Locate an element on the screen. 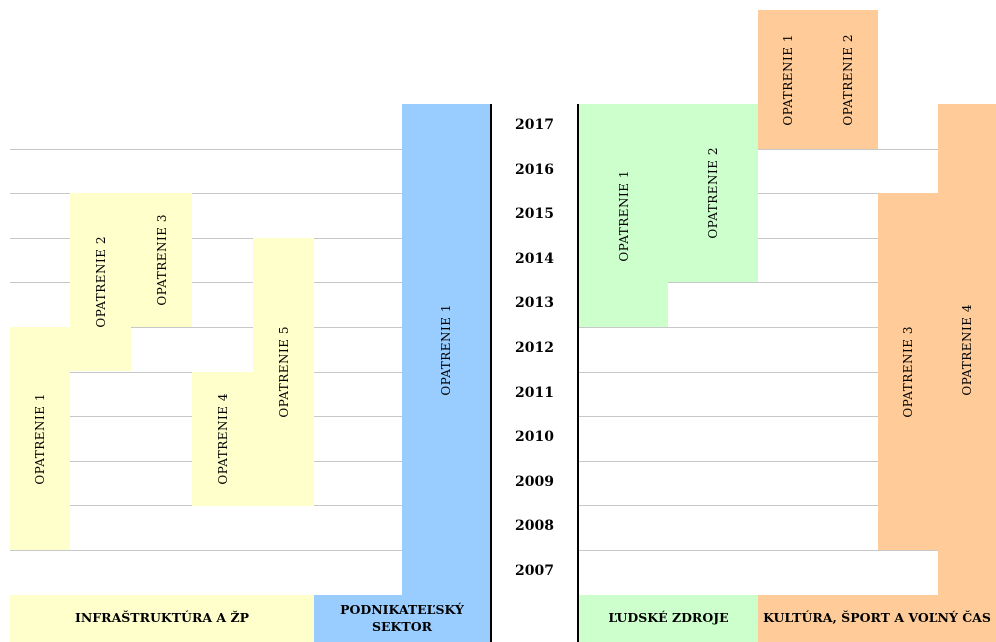 This screenshot has width=996, height=642. year-label: 2010 is located at coordinates (534, 437).